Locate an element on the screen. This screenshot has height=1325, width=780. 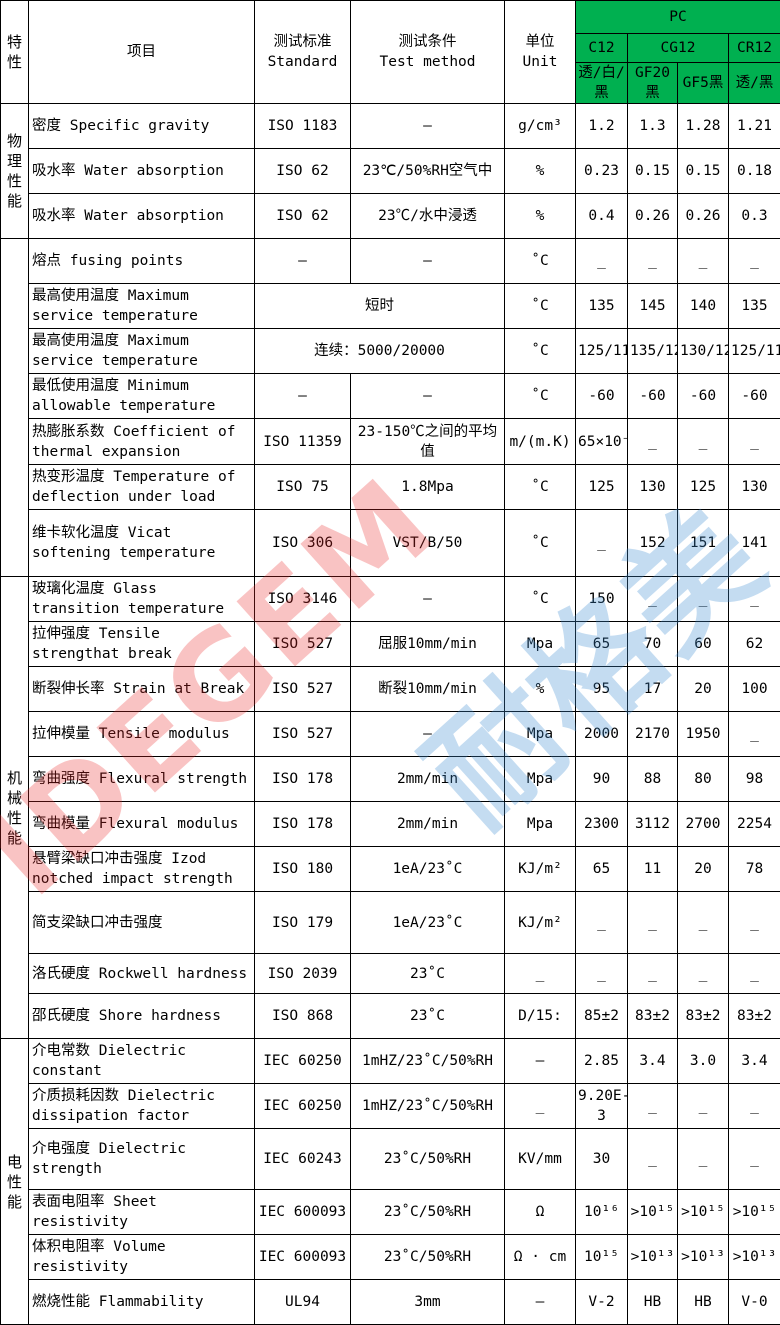
value-cell: 1.21 is located at coordinates (754, 126).